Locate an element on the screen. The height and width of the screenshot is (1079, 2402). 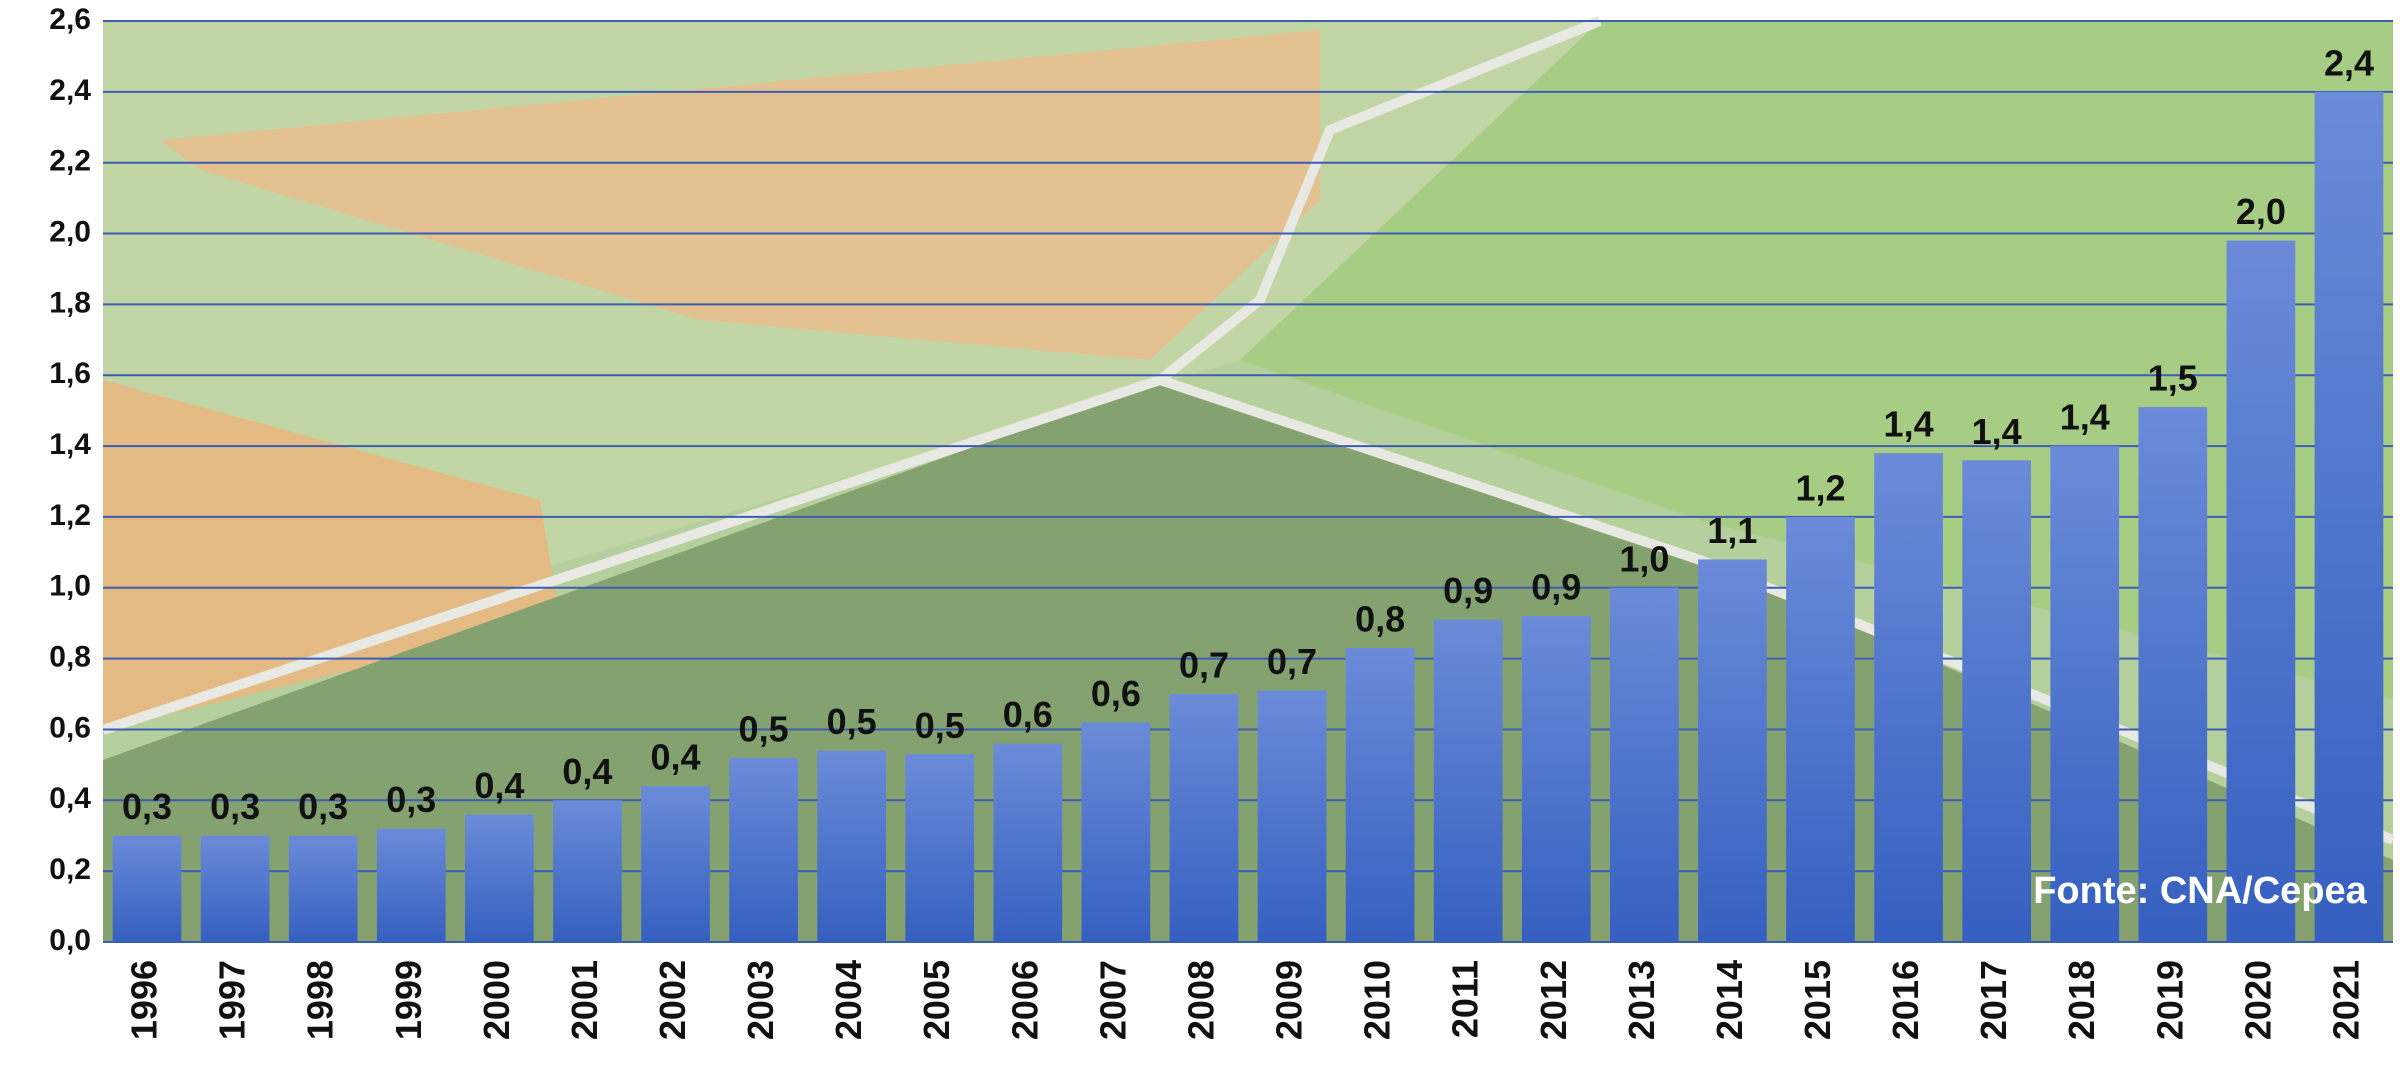
y-tick-label: 0,4 is located at coordinates (70, 798).